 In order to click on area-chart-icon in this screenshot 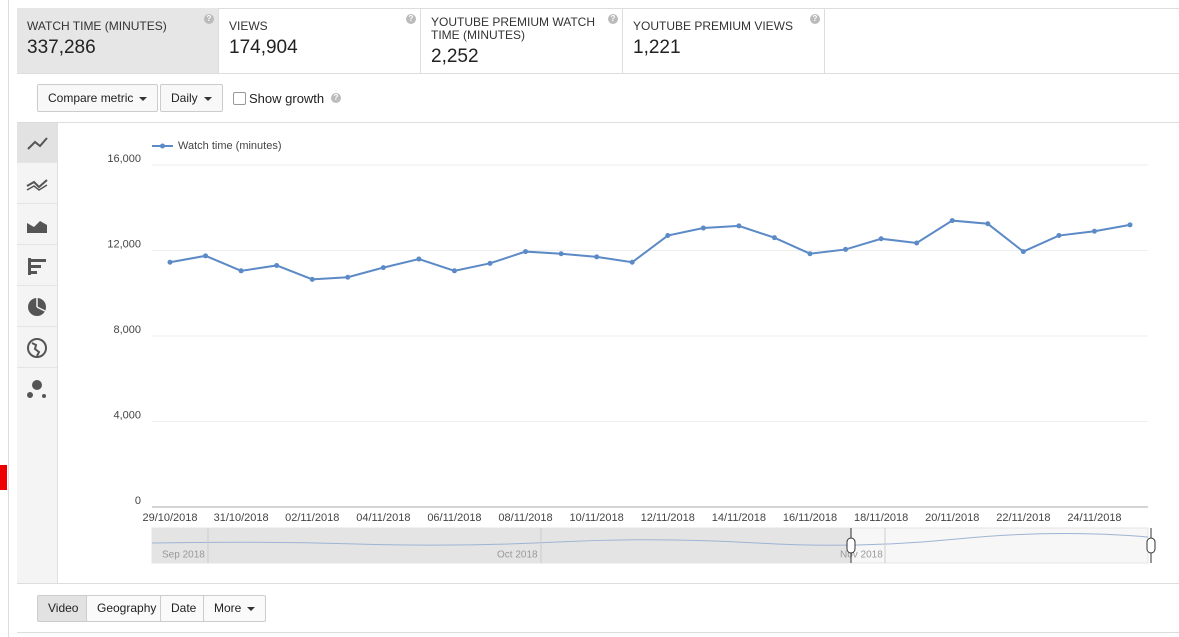, I will do `click(37, 225)`.